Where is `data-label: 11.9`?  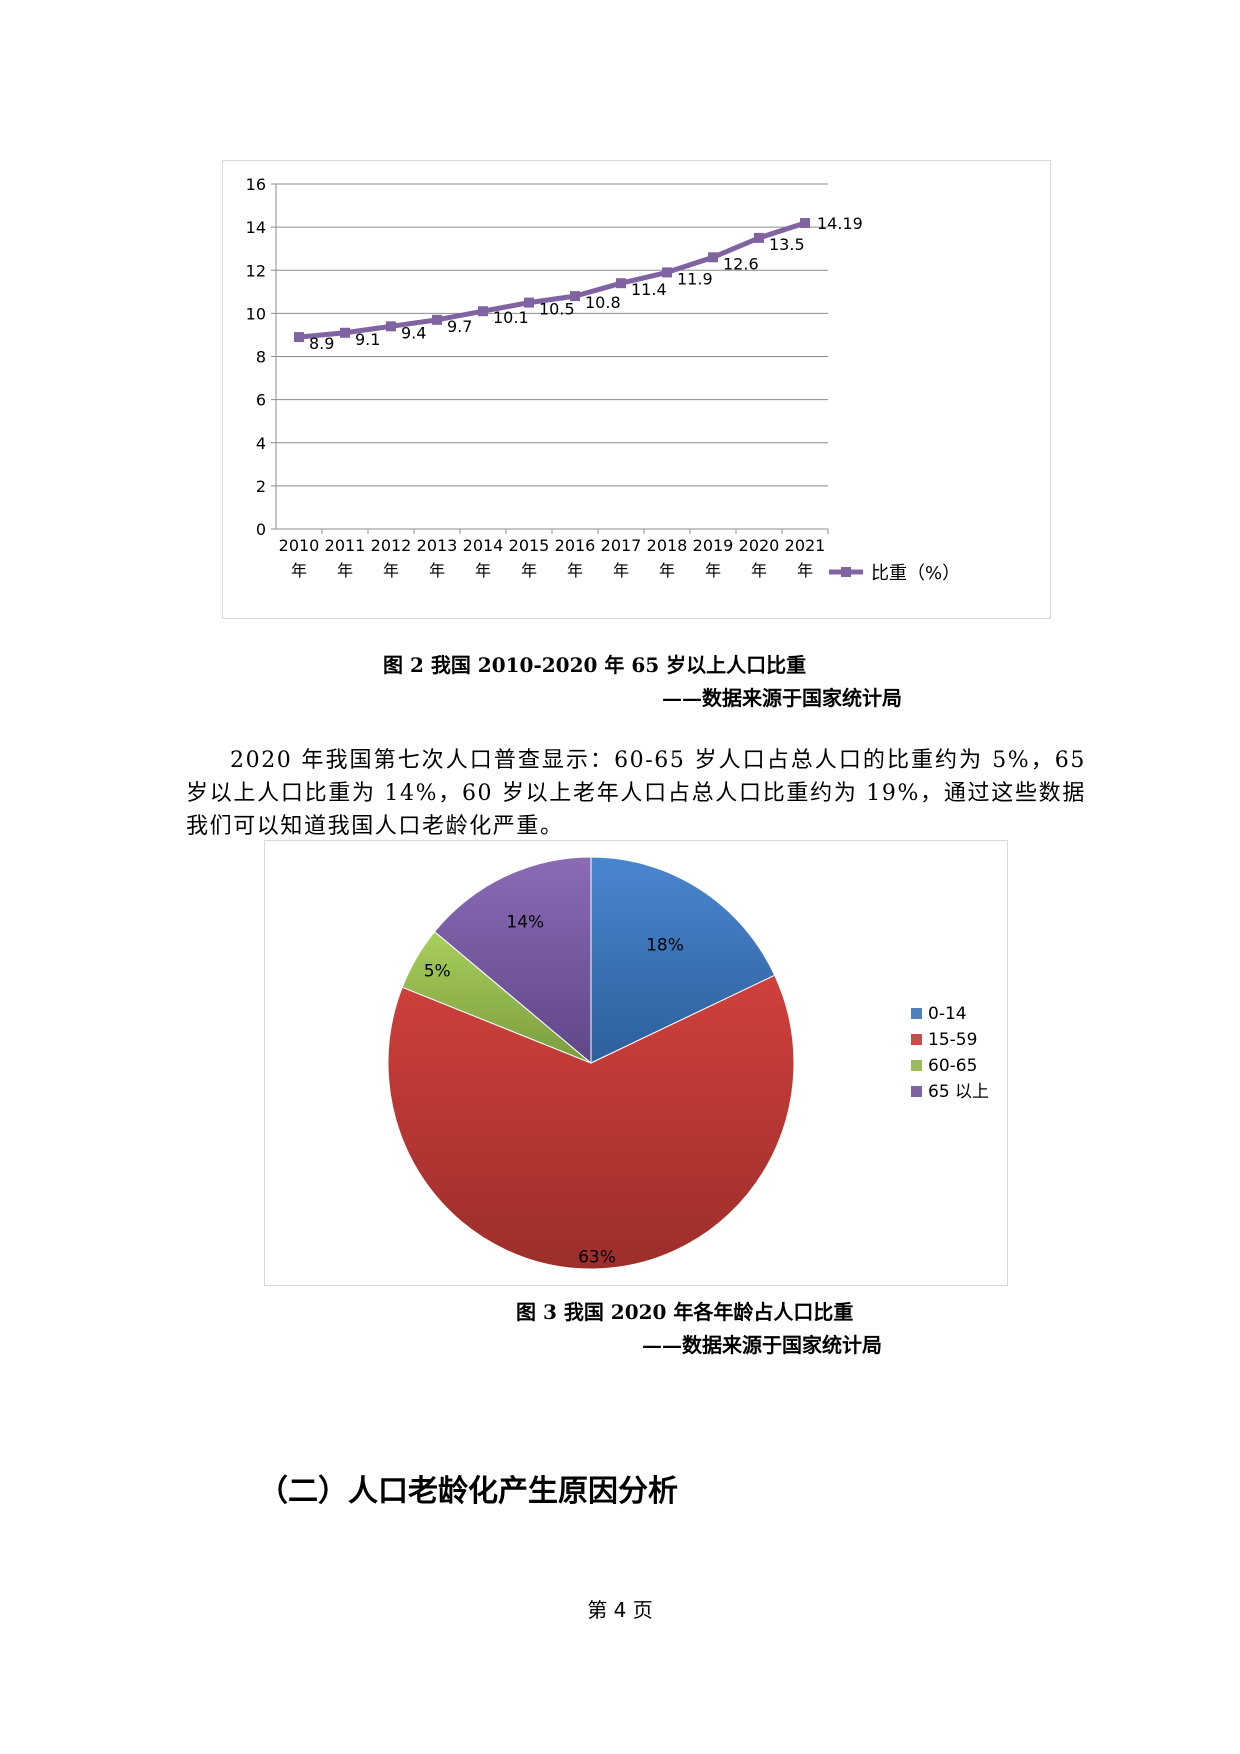 data-label: 11.9 is located at coordinates (695, 278).